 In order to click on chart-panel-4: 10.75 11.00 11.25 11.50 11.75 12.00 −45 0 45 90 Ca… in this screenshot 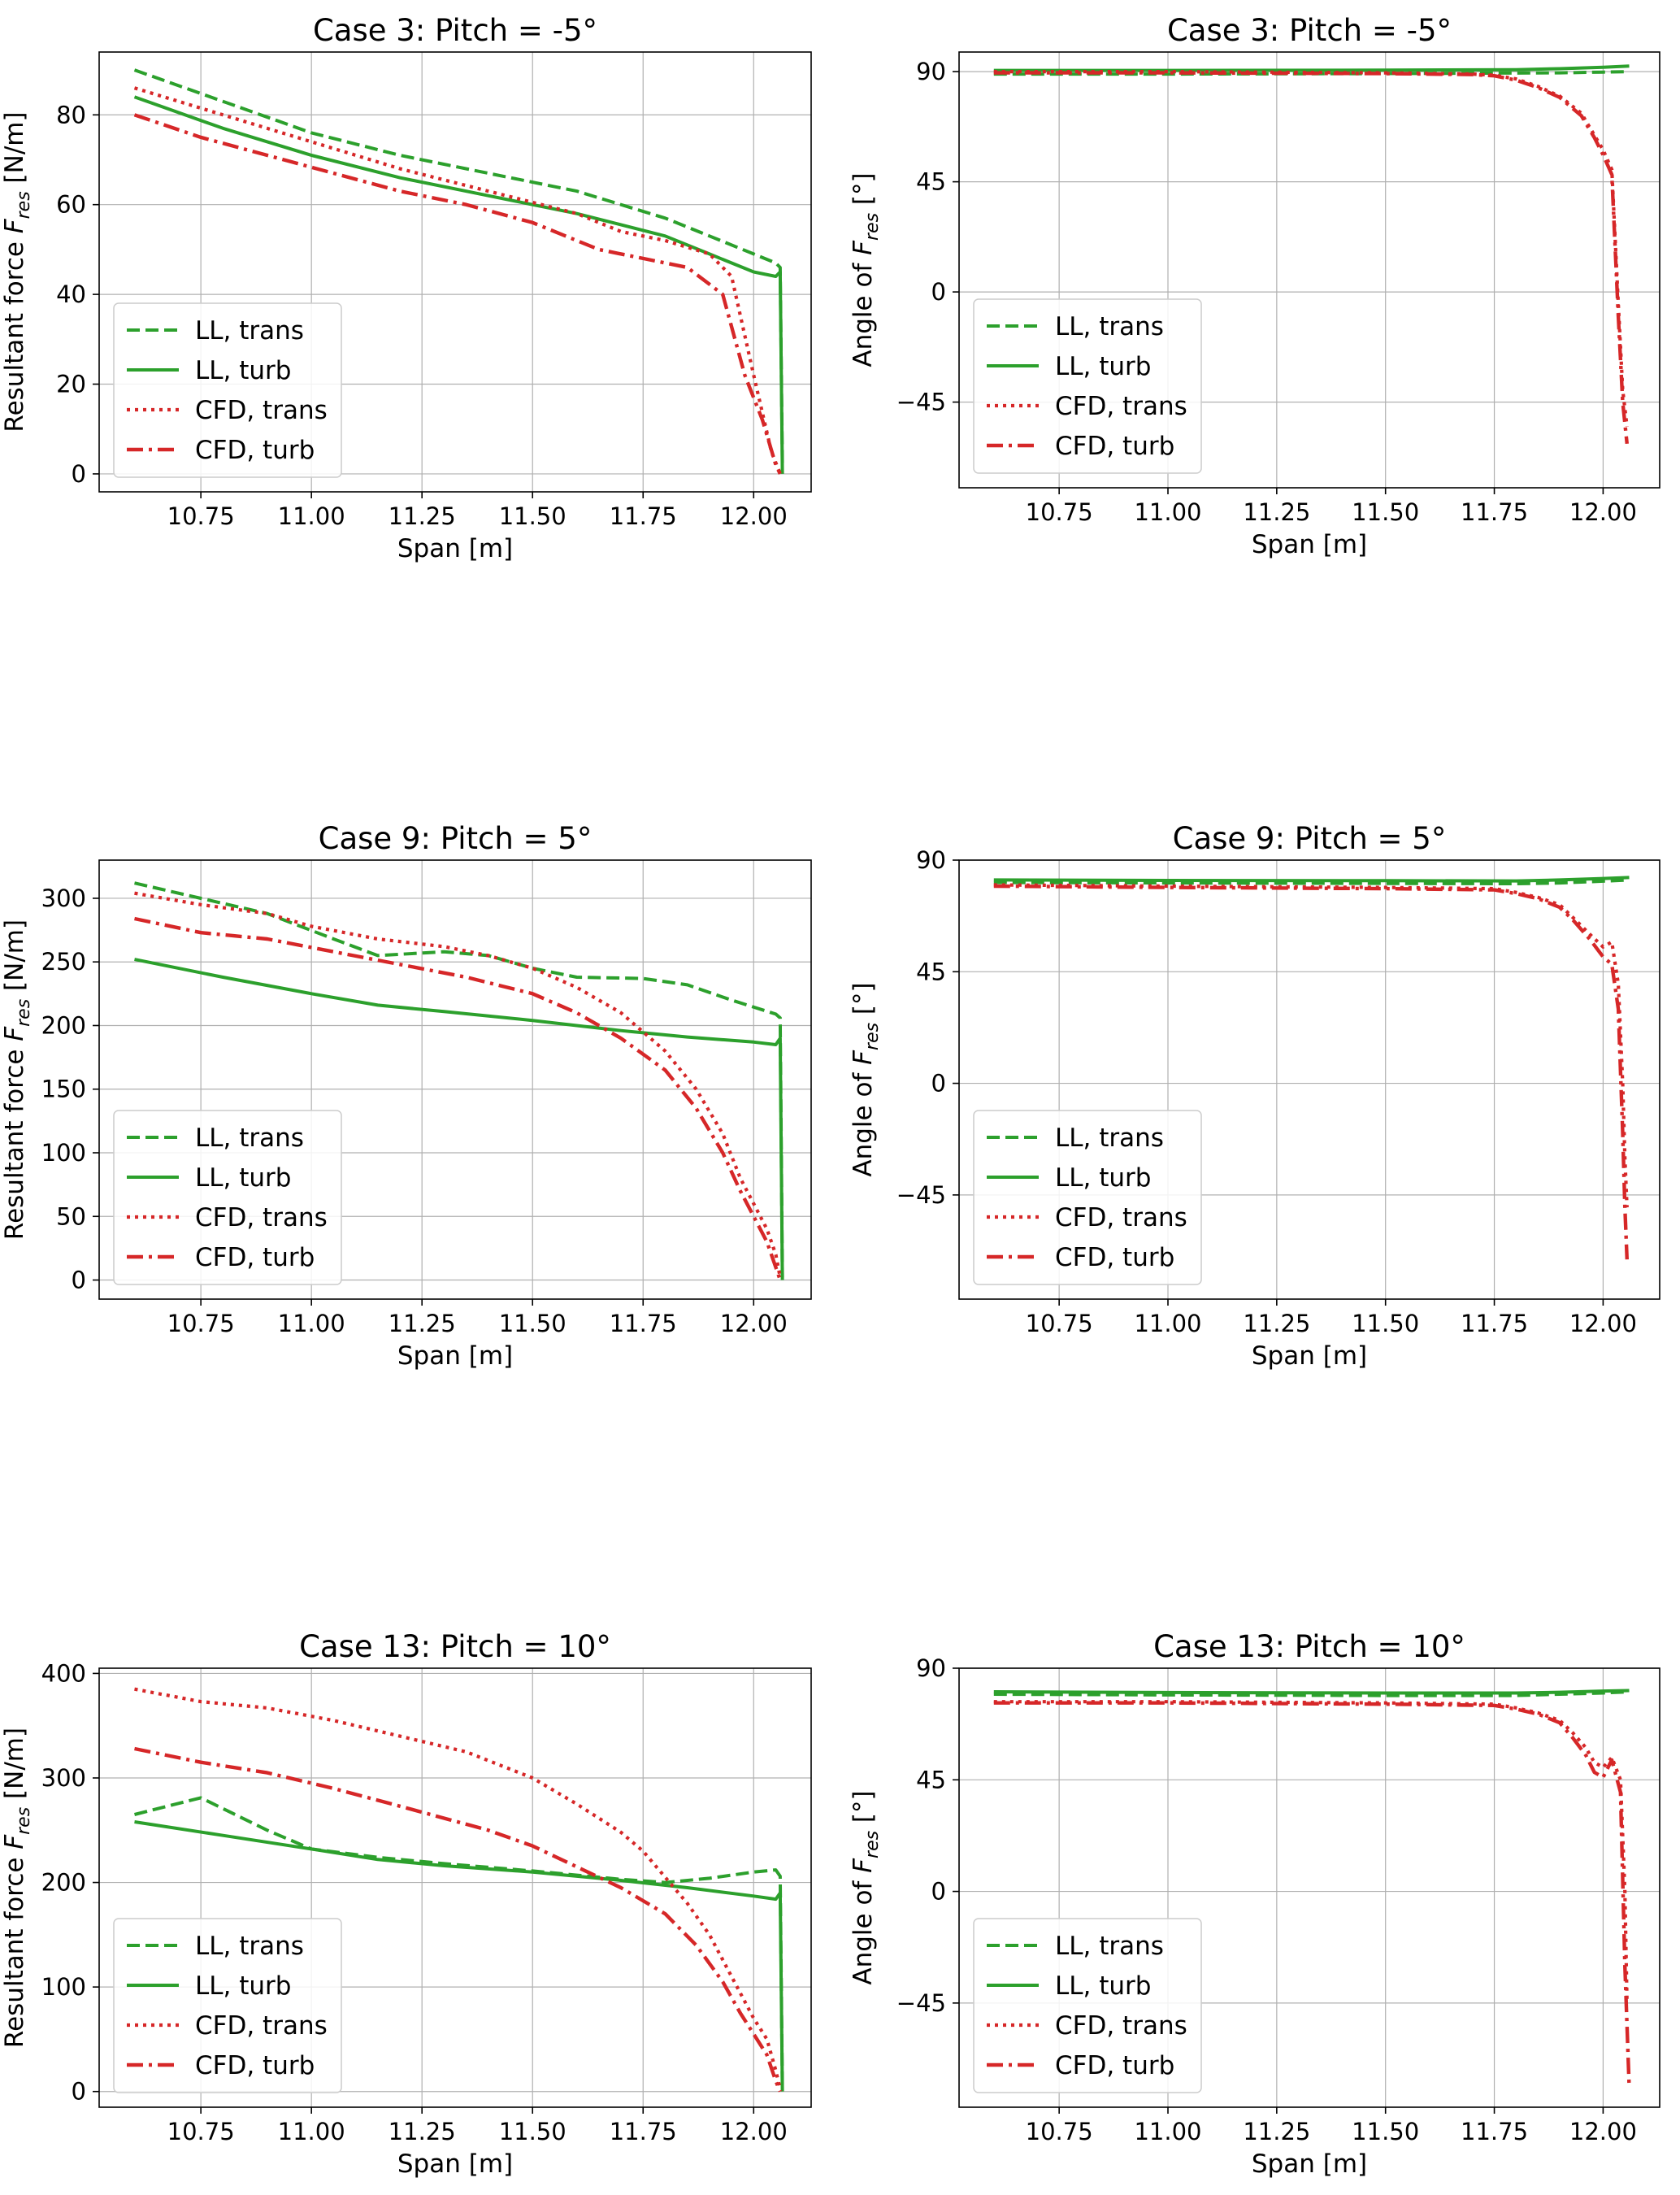, I will do `click(1254, 1096)`.